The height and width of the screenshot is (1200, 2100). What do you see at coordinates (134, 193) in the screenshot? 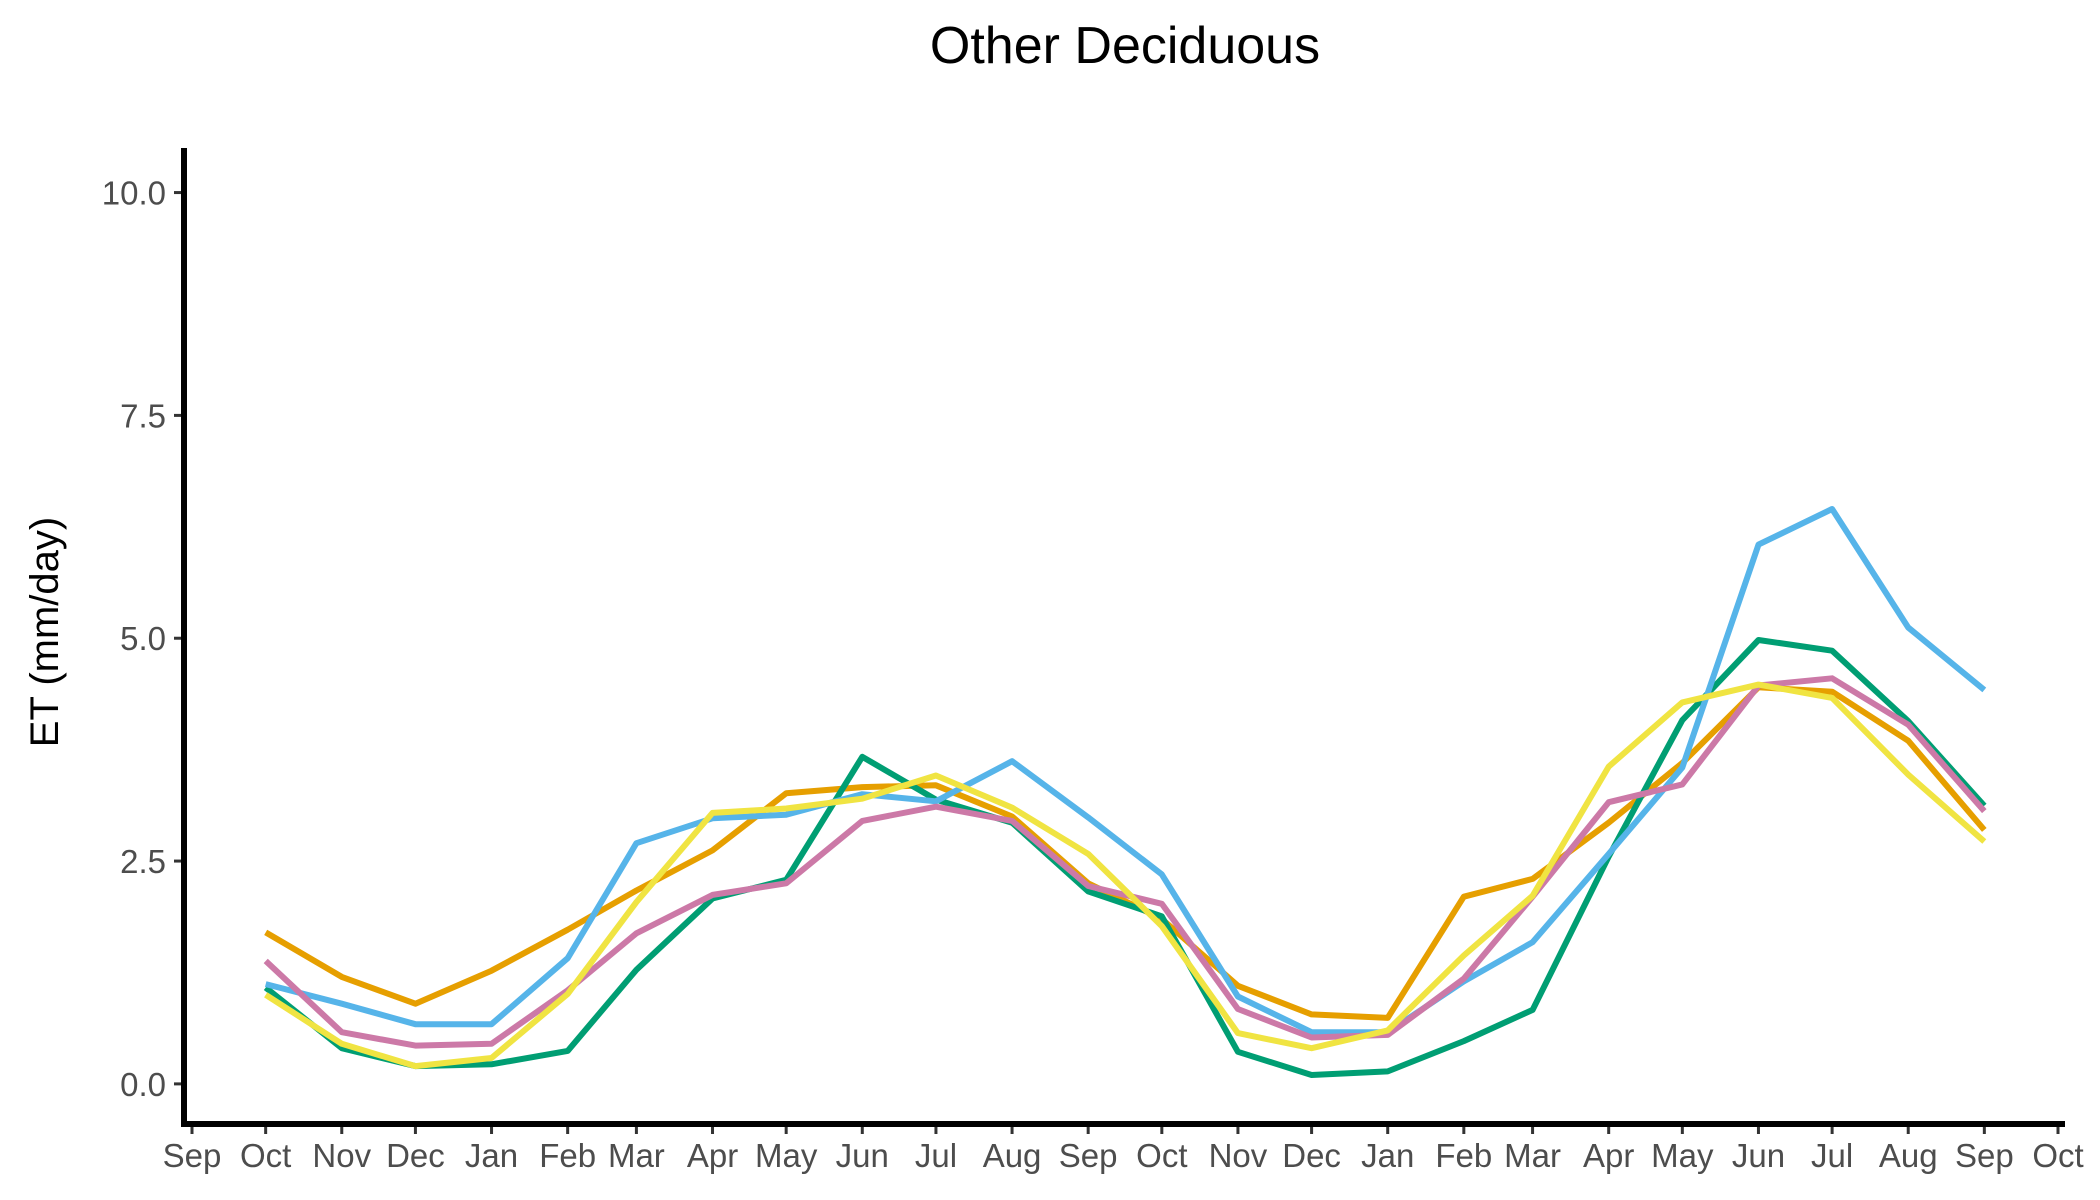
I see `y-tick-label: 10.0` at bounding box center [134, 193].